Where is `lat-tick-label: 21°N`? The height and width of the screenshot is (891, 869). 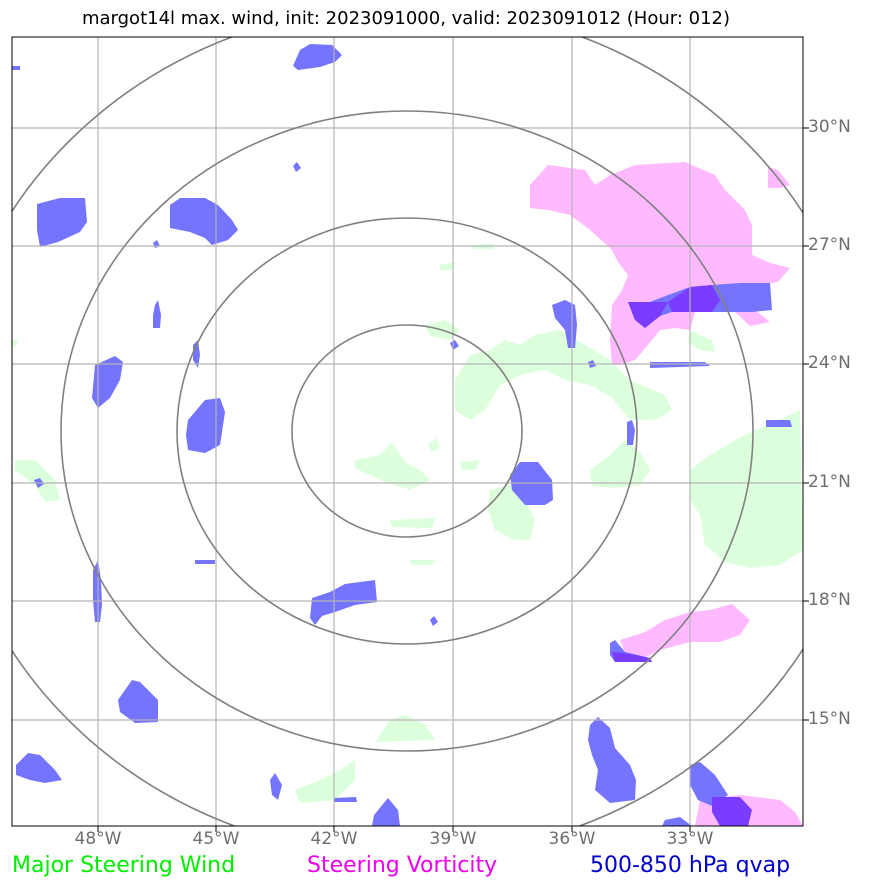 lat-tick-label: 21°N is located at coordinates (829, 482).